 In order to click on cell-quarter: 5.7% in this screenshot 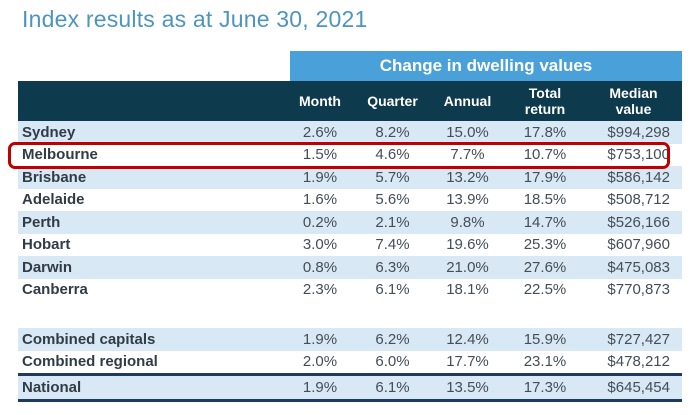, I will do `click(392, 177)`.